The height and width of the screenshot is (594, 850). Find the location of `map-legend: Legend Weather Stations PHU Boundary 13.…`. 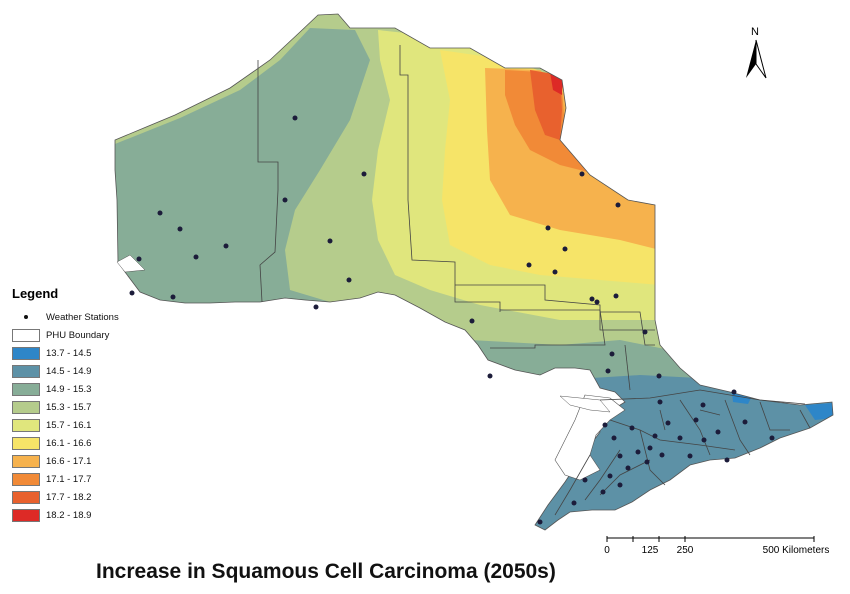

map-legend: Legend Weather Stations PHU Boundary 13.… is located at coordinates (87, 405).